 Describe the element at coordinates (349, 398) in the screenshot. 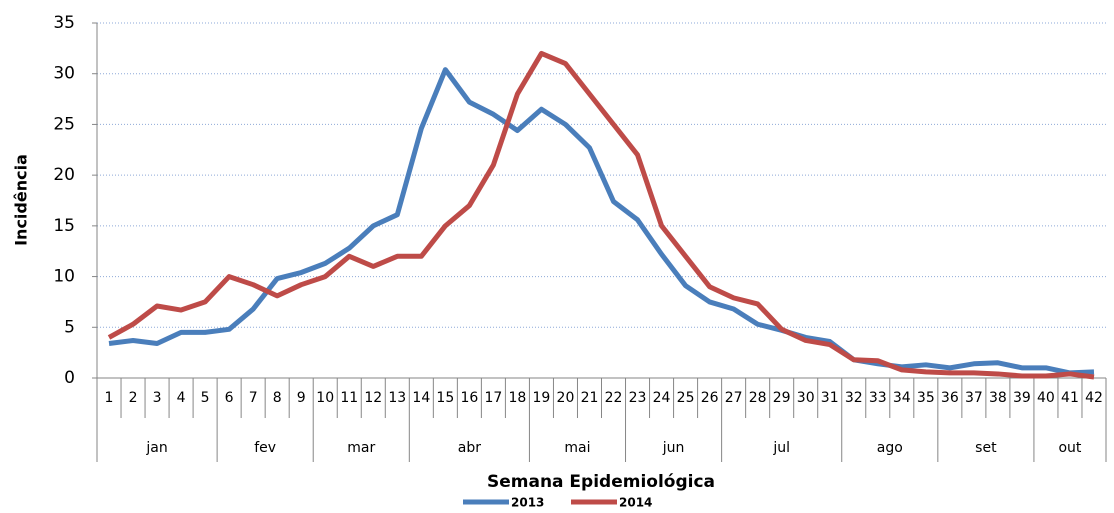

I see `x-tick-label: 11` at that location.